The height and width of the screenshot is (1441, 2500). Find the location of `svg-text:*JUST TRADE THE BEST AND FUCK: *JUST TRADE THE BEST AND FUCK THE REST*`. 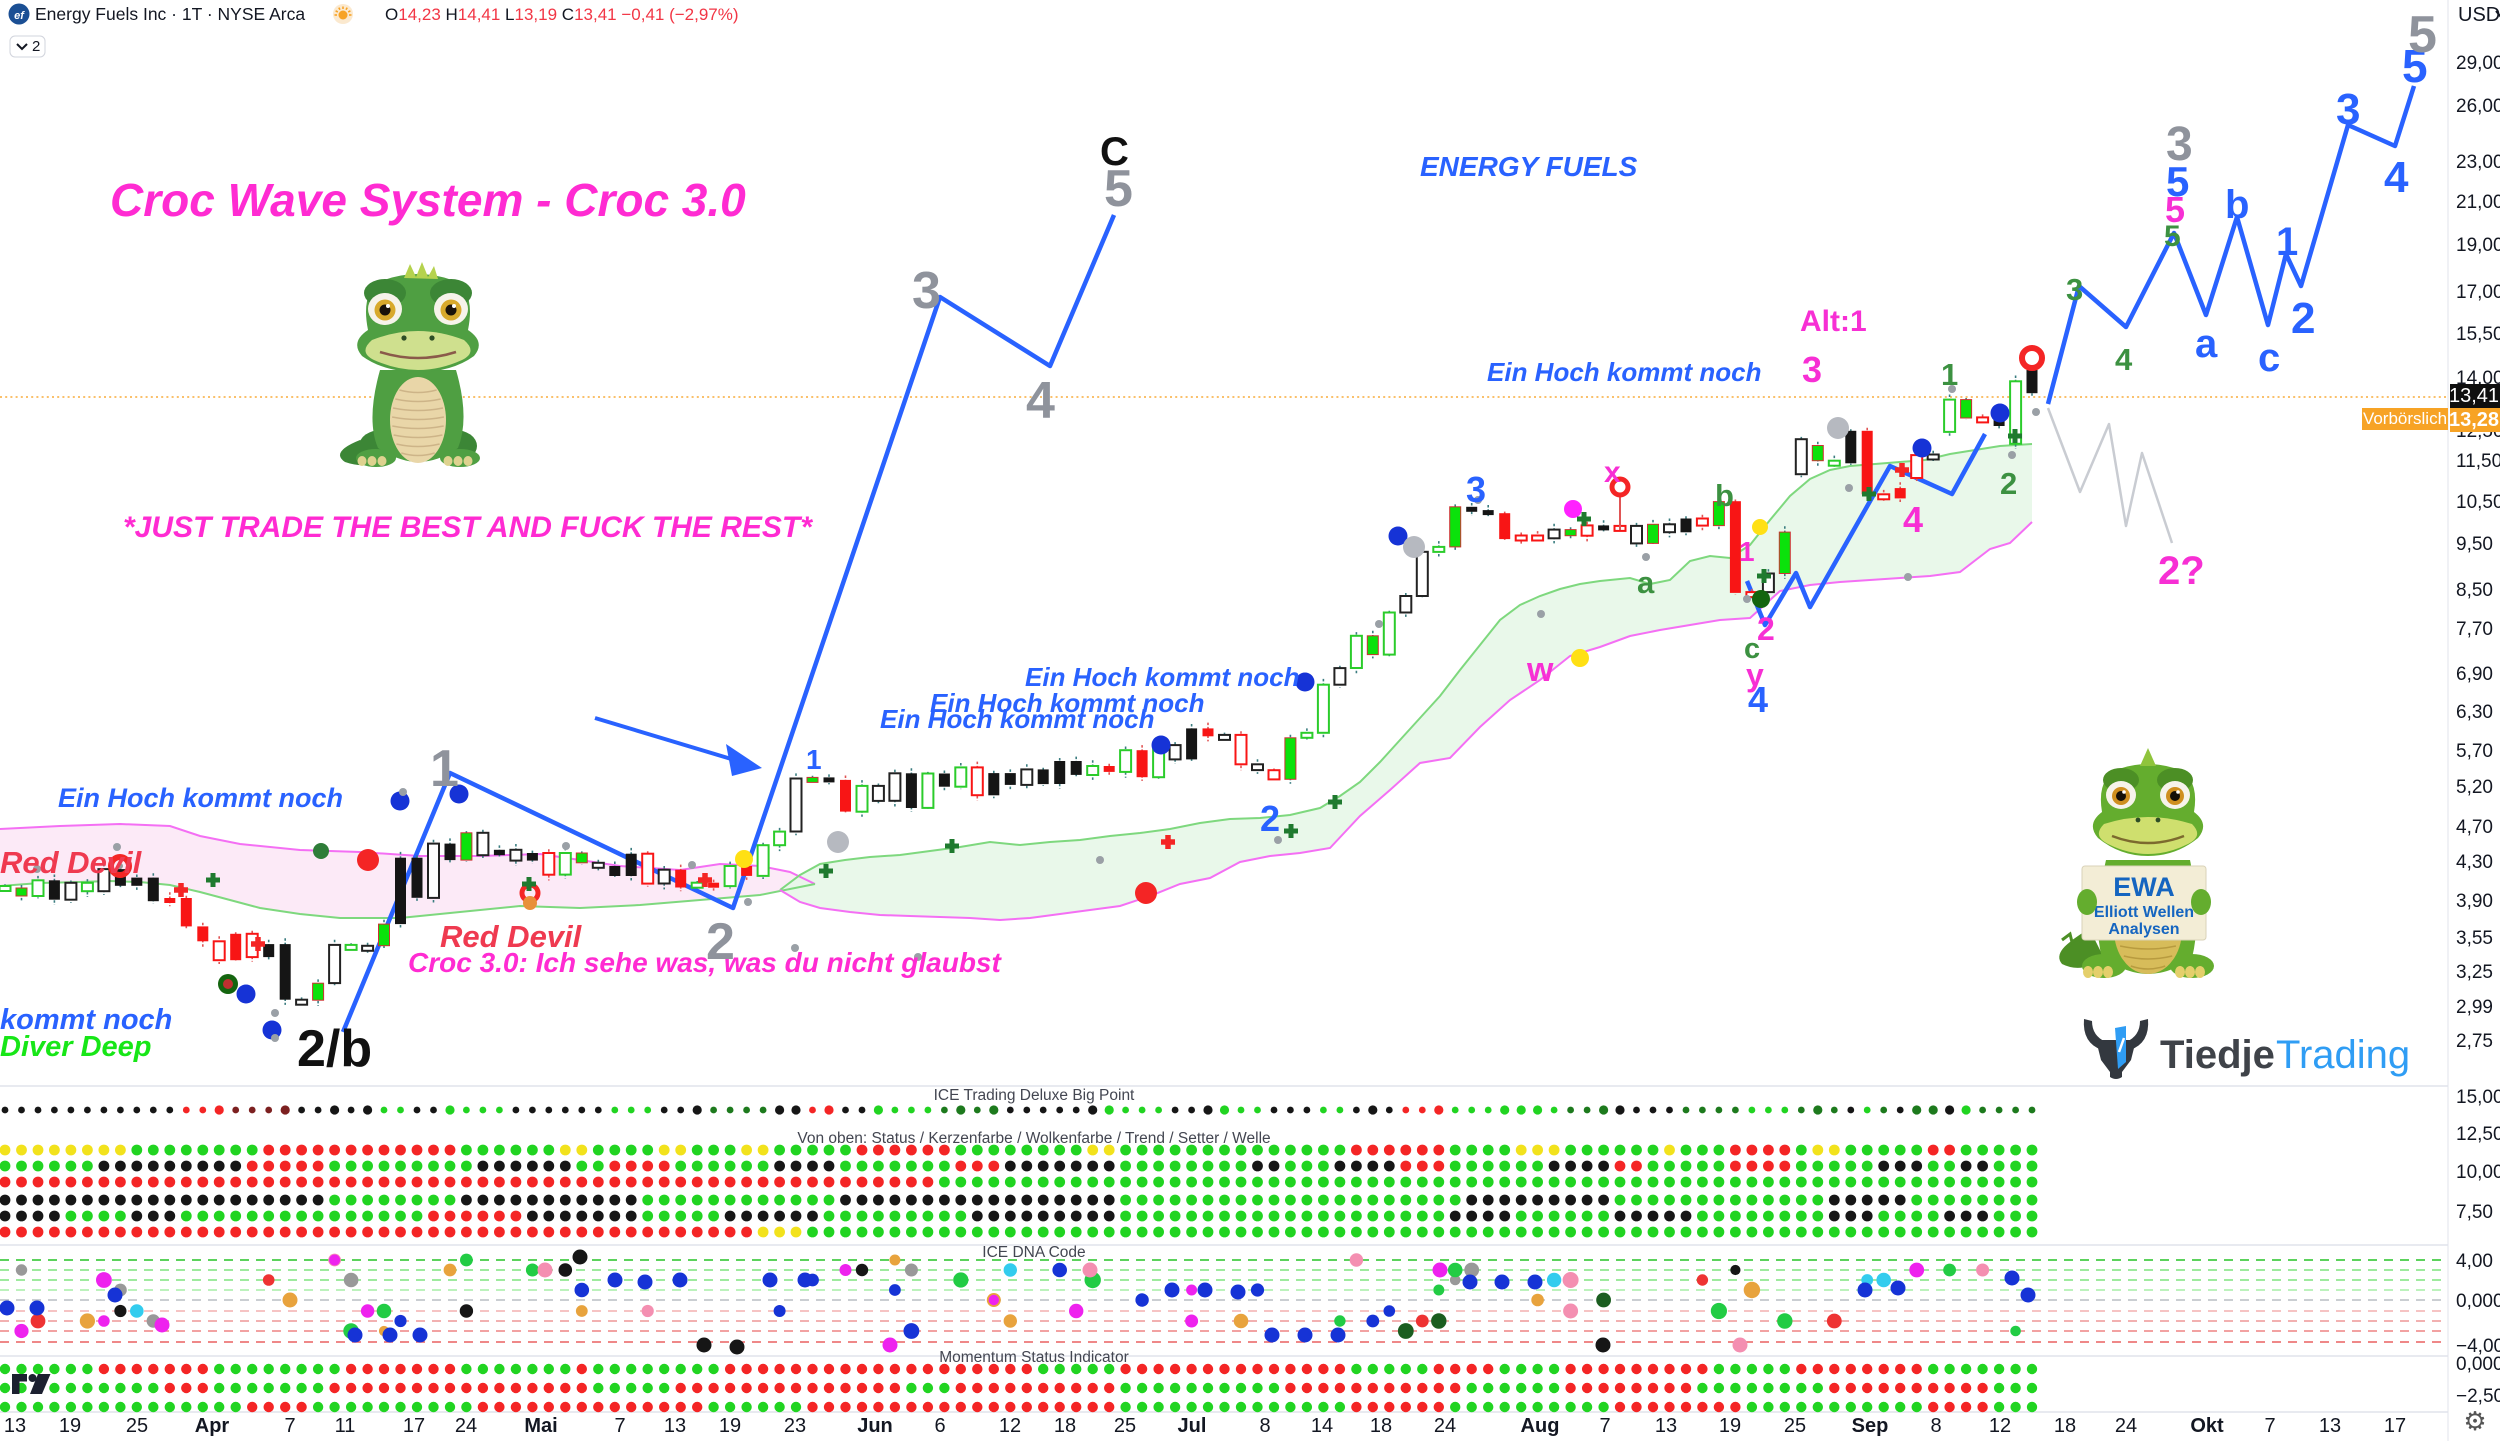

svg-text:*JUST TRADE THE BEST AND FUCK: *JUST TRADE THE BEST AND FUCK THE REST* is located at coordinates (468, 527).